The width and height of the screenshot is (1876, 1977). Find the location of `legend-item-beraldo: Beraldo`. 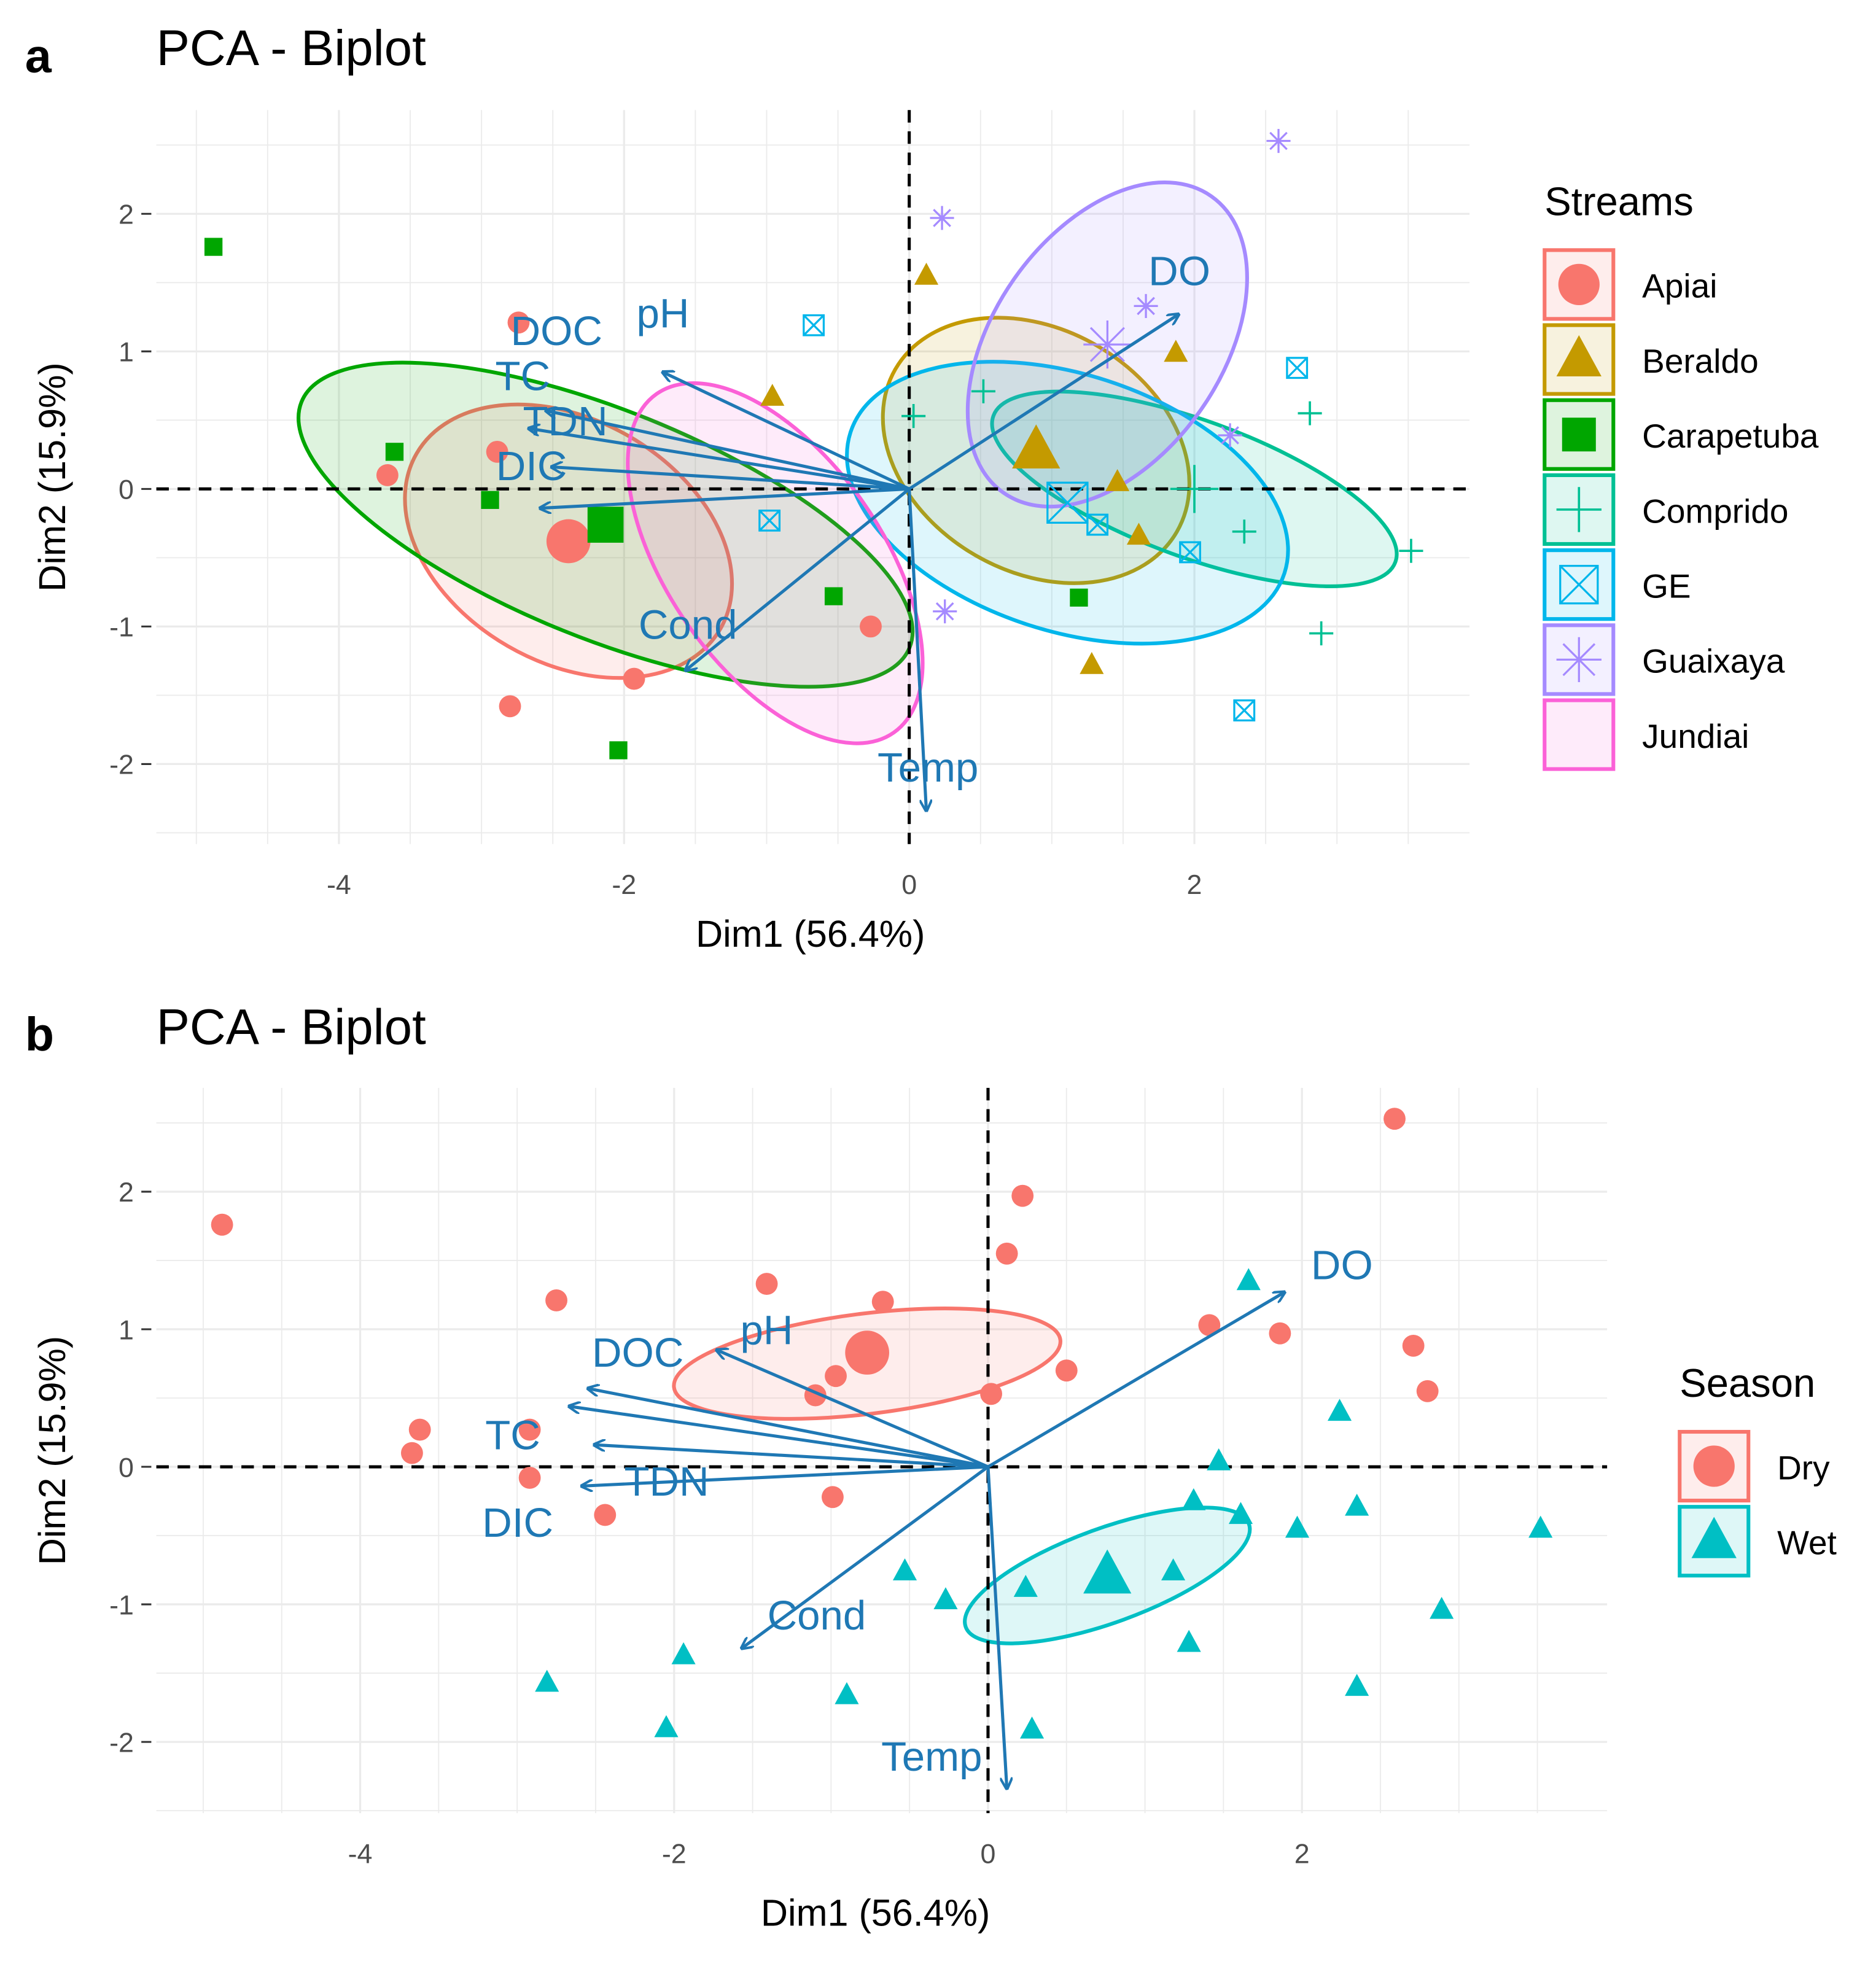

legend-item-beraldo: Beraldo is located at coordinates (1651, 359).